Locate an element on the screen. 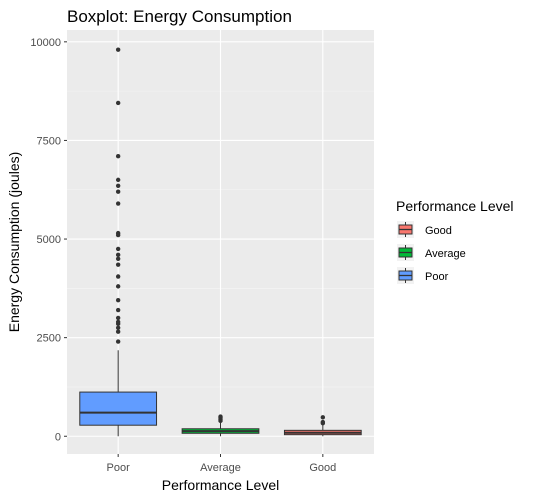 The image size is (534, 500). chart-title: Boxplot: Energy Consumption is located at coordinates (179, 16).